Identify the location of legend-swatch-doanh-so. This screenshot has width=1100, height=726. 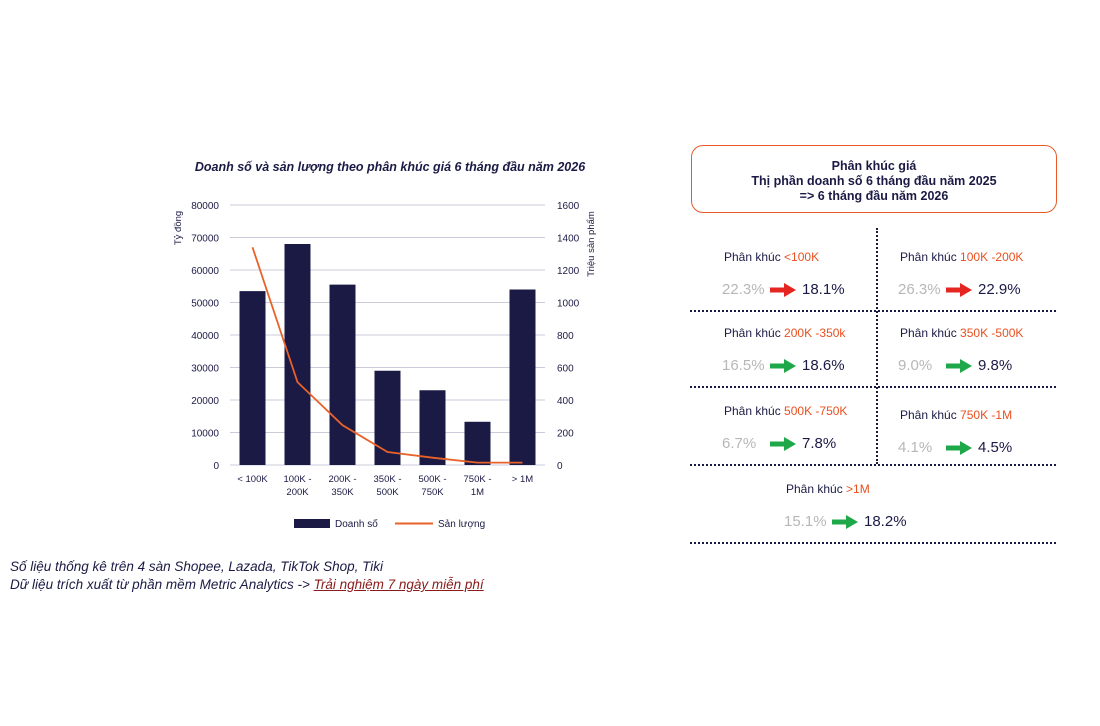
(312, 523).